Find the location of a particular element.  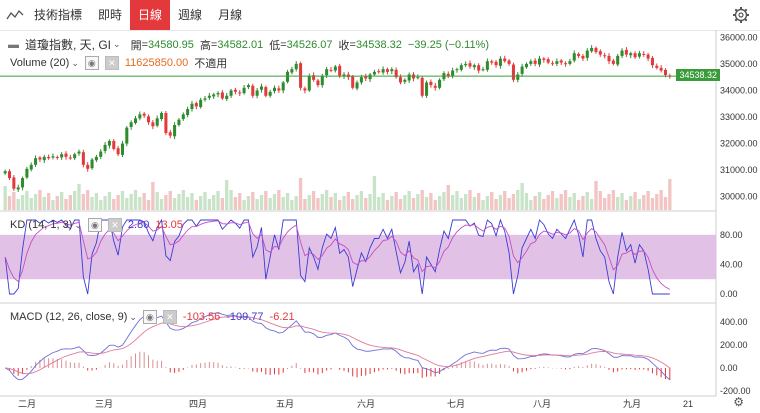

settings-gear-icon is located at coordinates (741, 15).